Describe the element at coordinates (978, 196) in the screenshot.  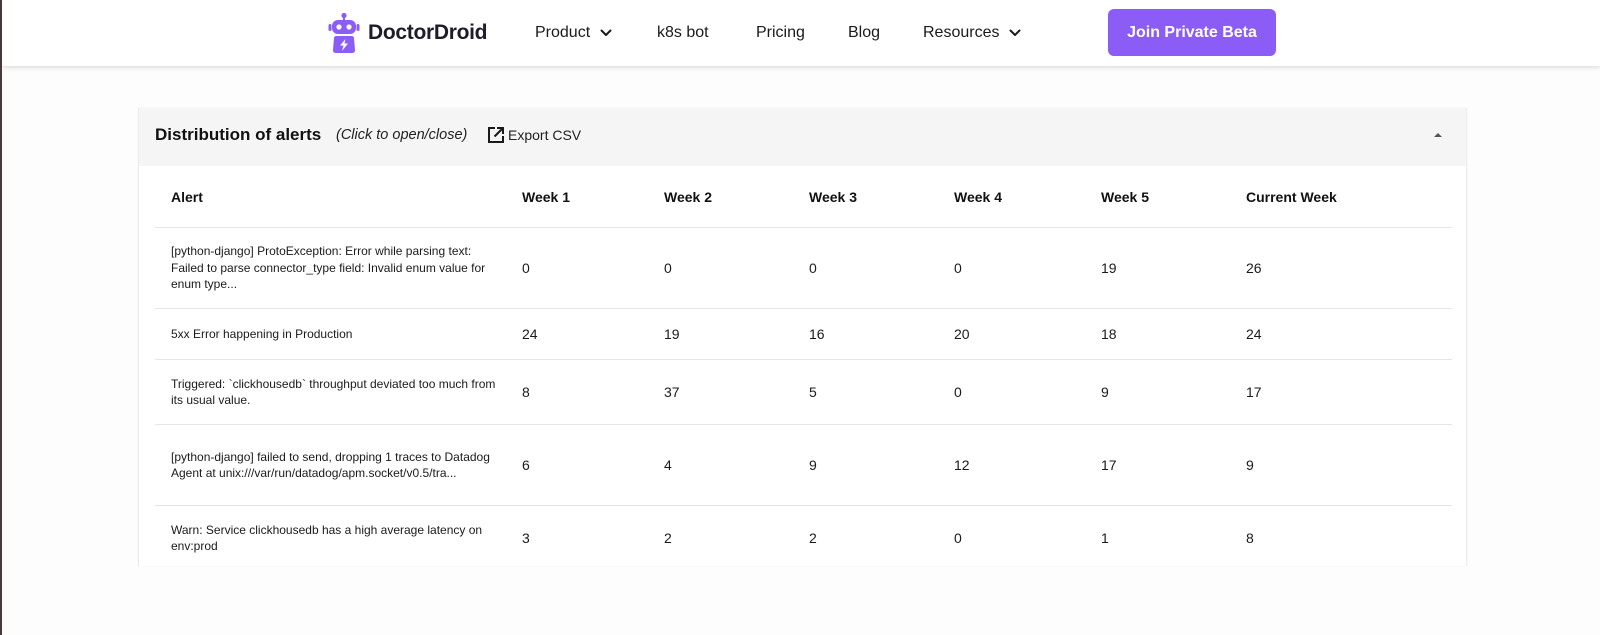
I see `column-header: Week 4` at that location.